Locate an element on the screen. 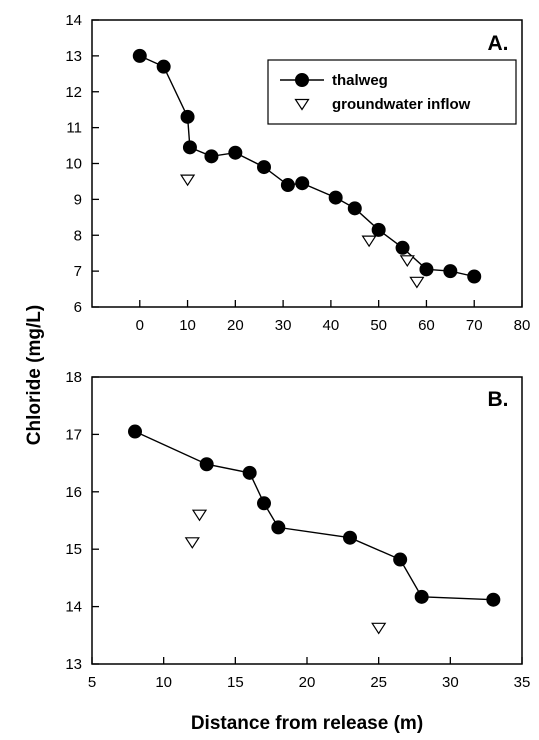 The height and width of the screenshot is (740, 539). legend-marker-groundwater-inflow is located at coordinates (302, 104).